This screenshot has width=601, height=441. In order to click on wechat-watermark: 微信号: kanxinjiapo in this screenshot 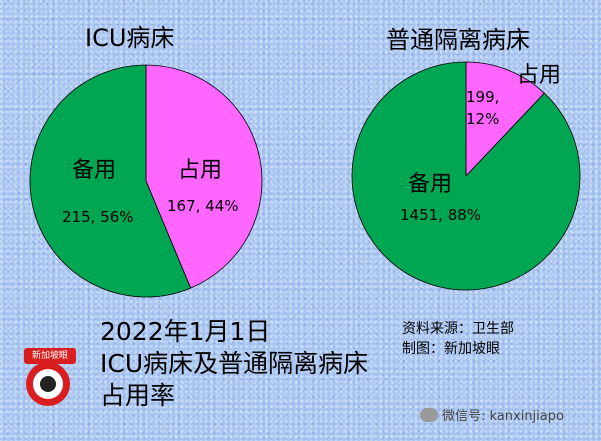, I will do `click(492, 414)`.